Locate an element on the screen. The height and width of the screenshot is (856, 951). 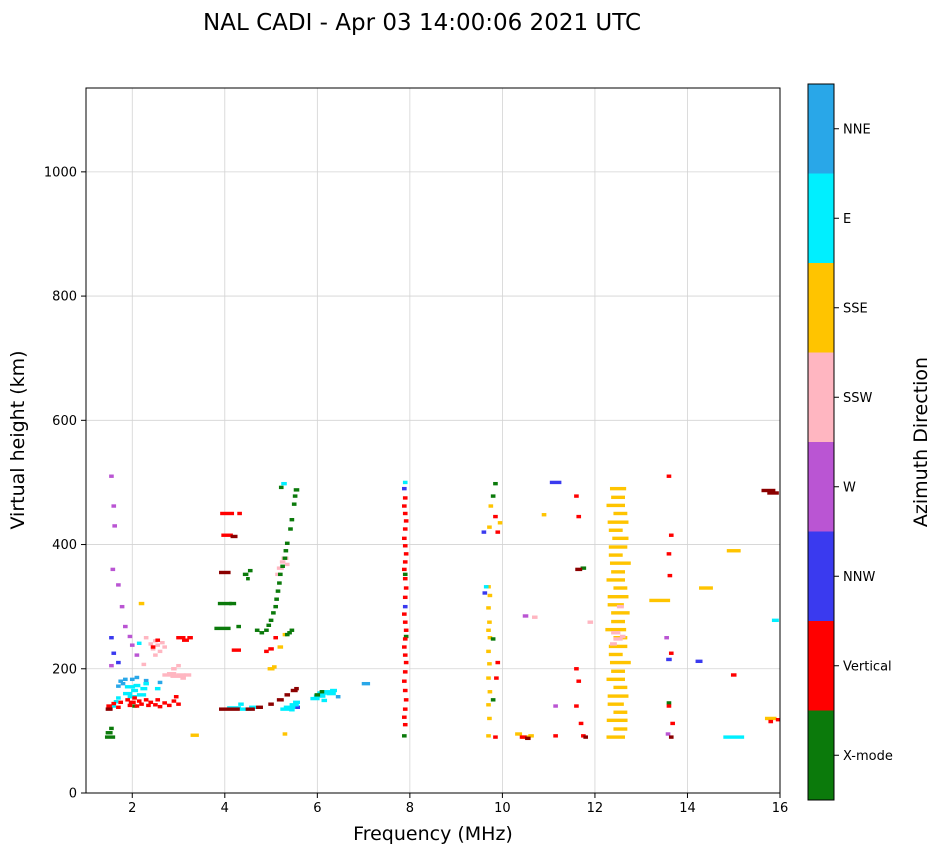
colorbar-tick-label: SSW is located at coordinates (858, 398).